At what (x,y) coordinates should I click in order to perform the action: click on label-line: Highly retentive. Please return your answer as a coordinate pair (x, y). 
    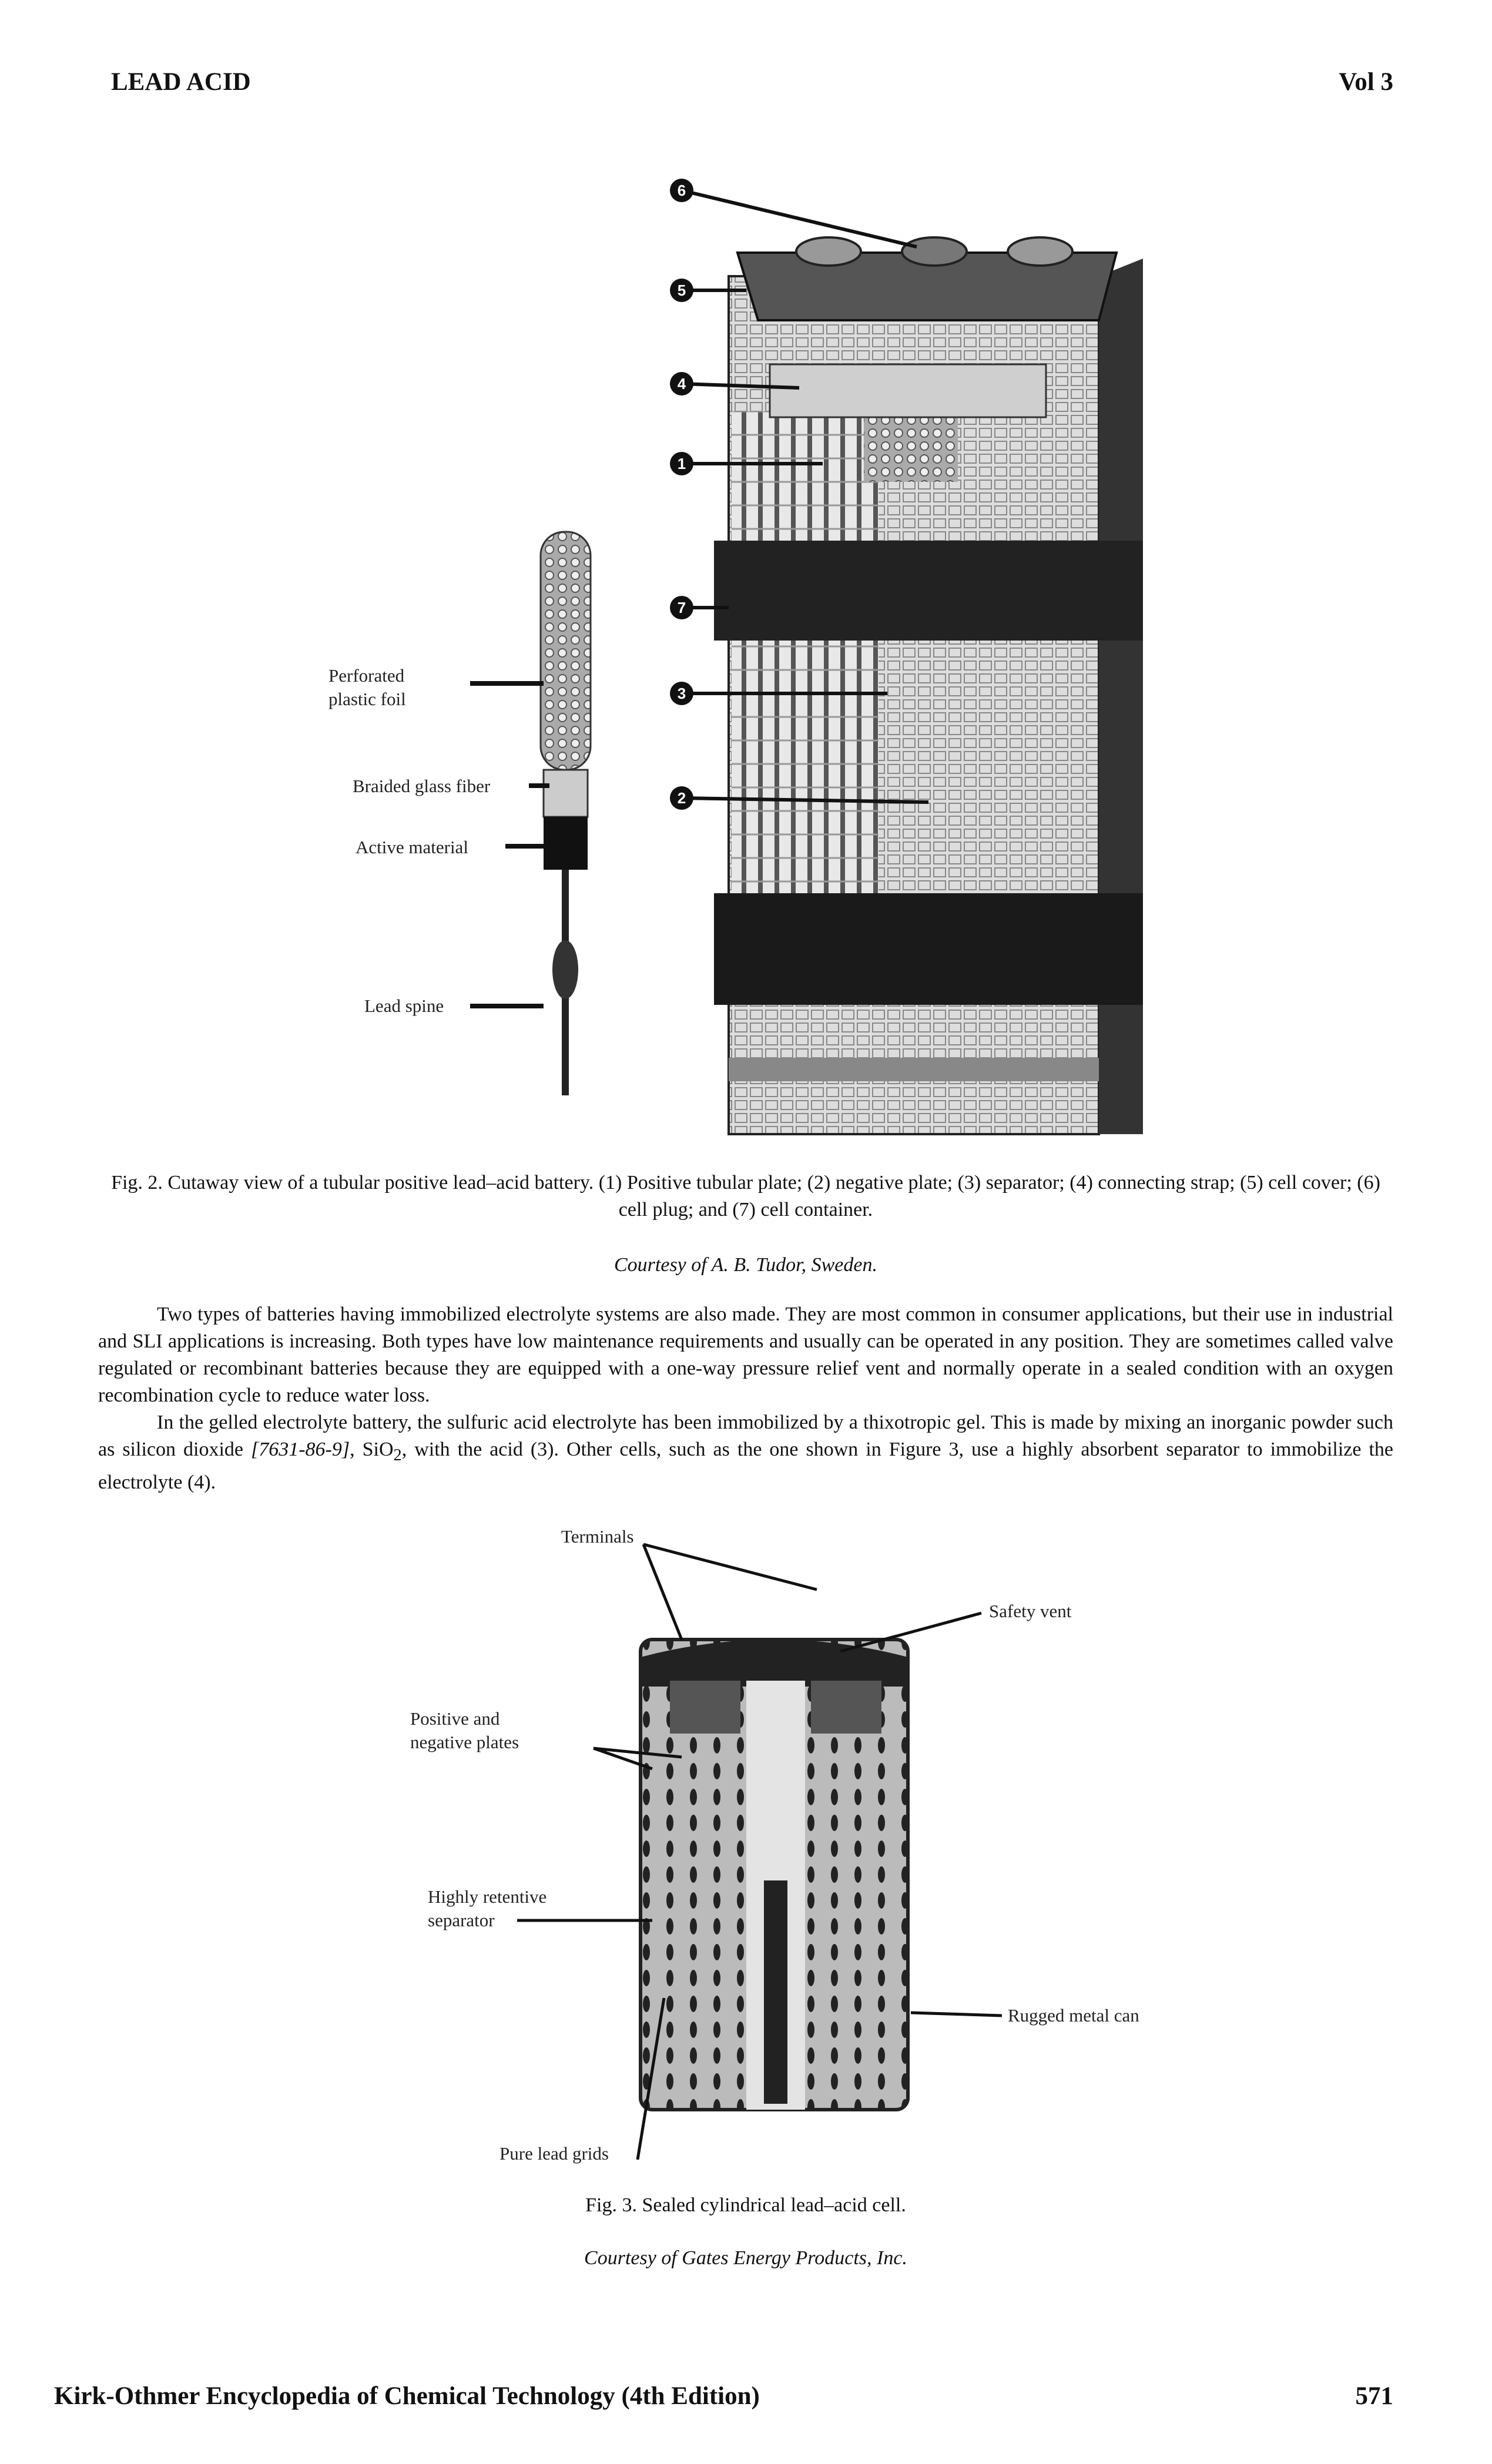
    Looking at the image, I should click on (487, 1896).